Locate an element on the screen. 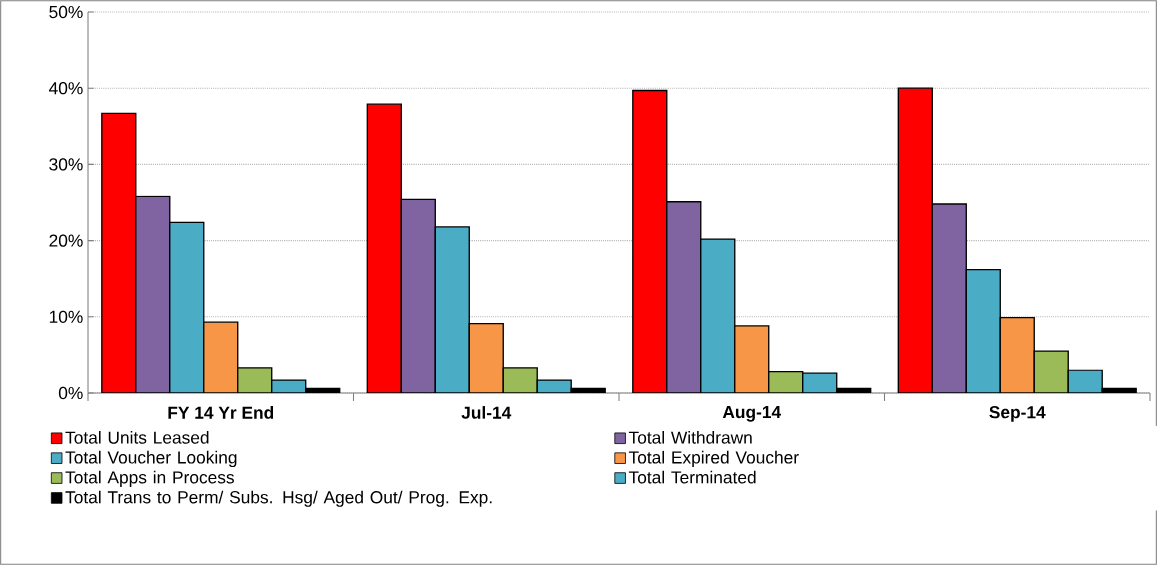 The image size is (1157, 565). legend-label: Total Voucher Looking is located at coordinates (151, 459).